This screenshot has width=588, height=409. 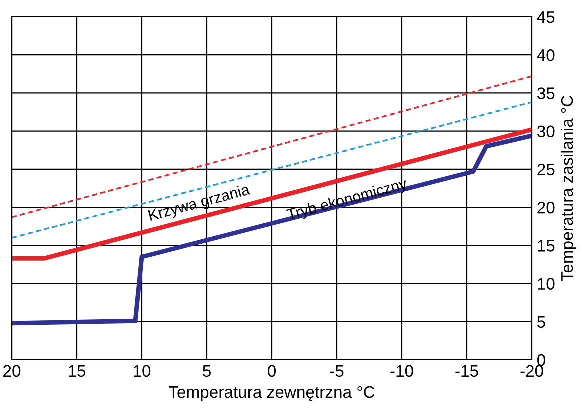 What do you see at coordinates (77, 371) in the screenshot?
I see `x-tick-label: 15` at bounding box center [77, 371].